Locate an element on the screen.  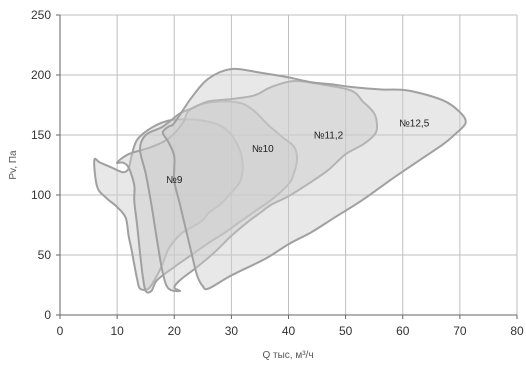
y-tick-label: 250 is located at coordinates (41, 15).